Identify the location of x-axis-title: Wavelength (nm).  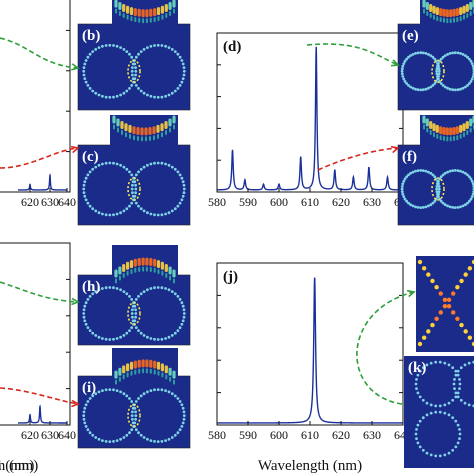
(310, 466).